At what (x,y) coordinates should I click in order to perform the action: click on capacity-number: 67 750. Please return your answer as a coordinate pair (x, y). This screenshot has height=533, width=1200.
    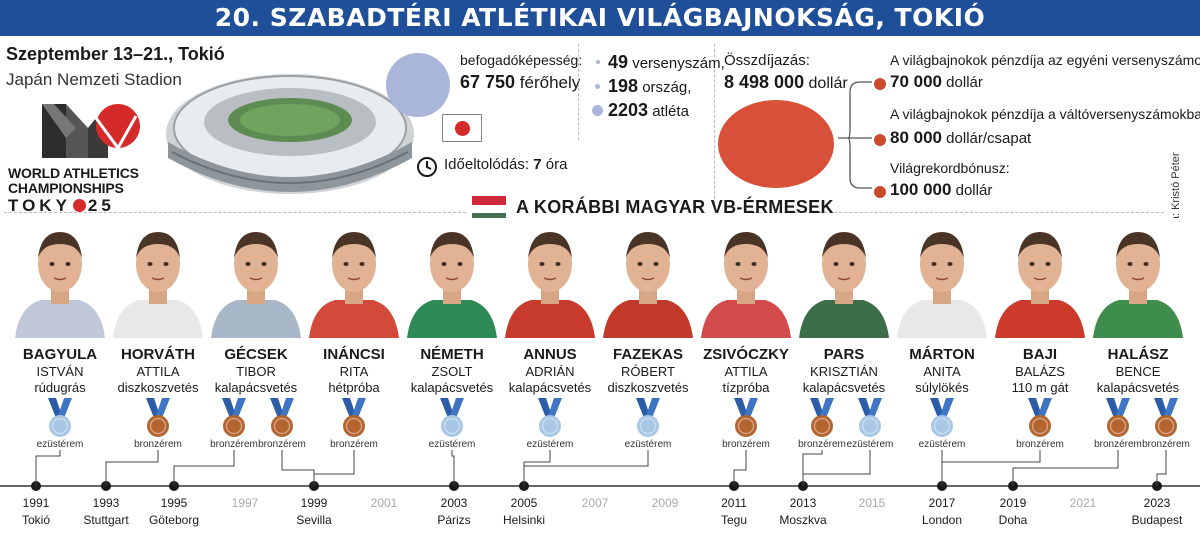
    Looking at the image, I should click on (488, 82).